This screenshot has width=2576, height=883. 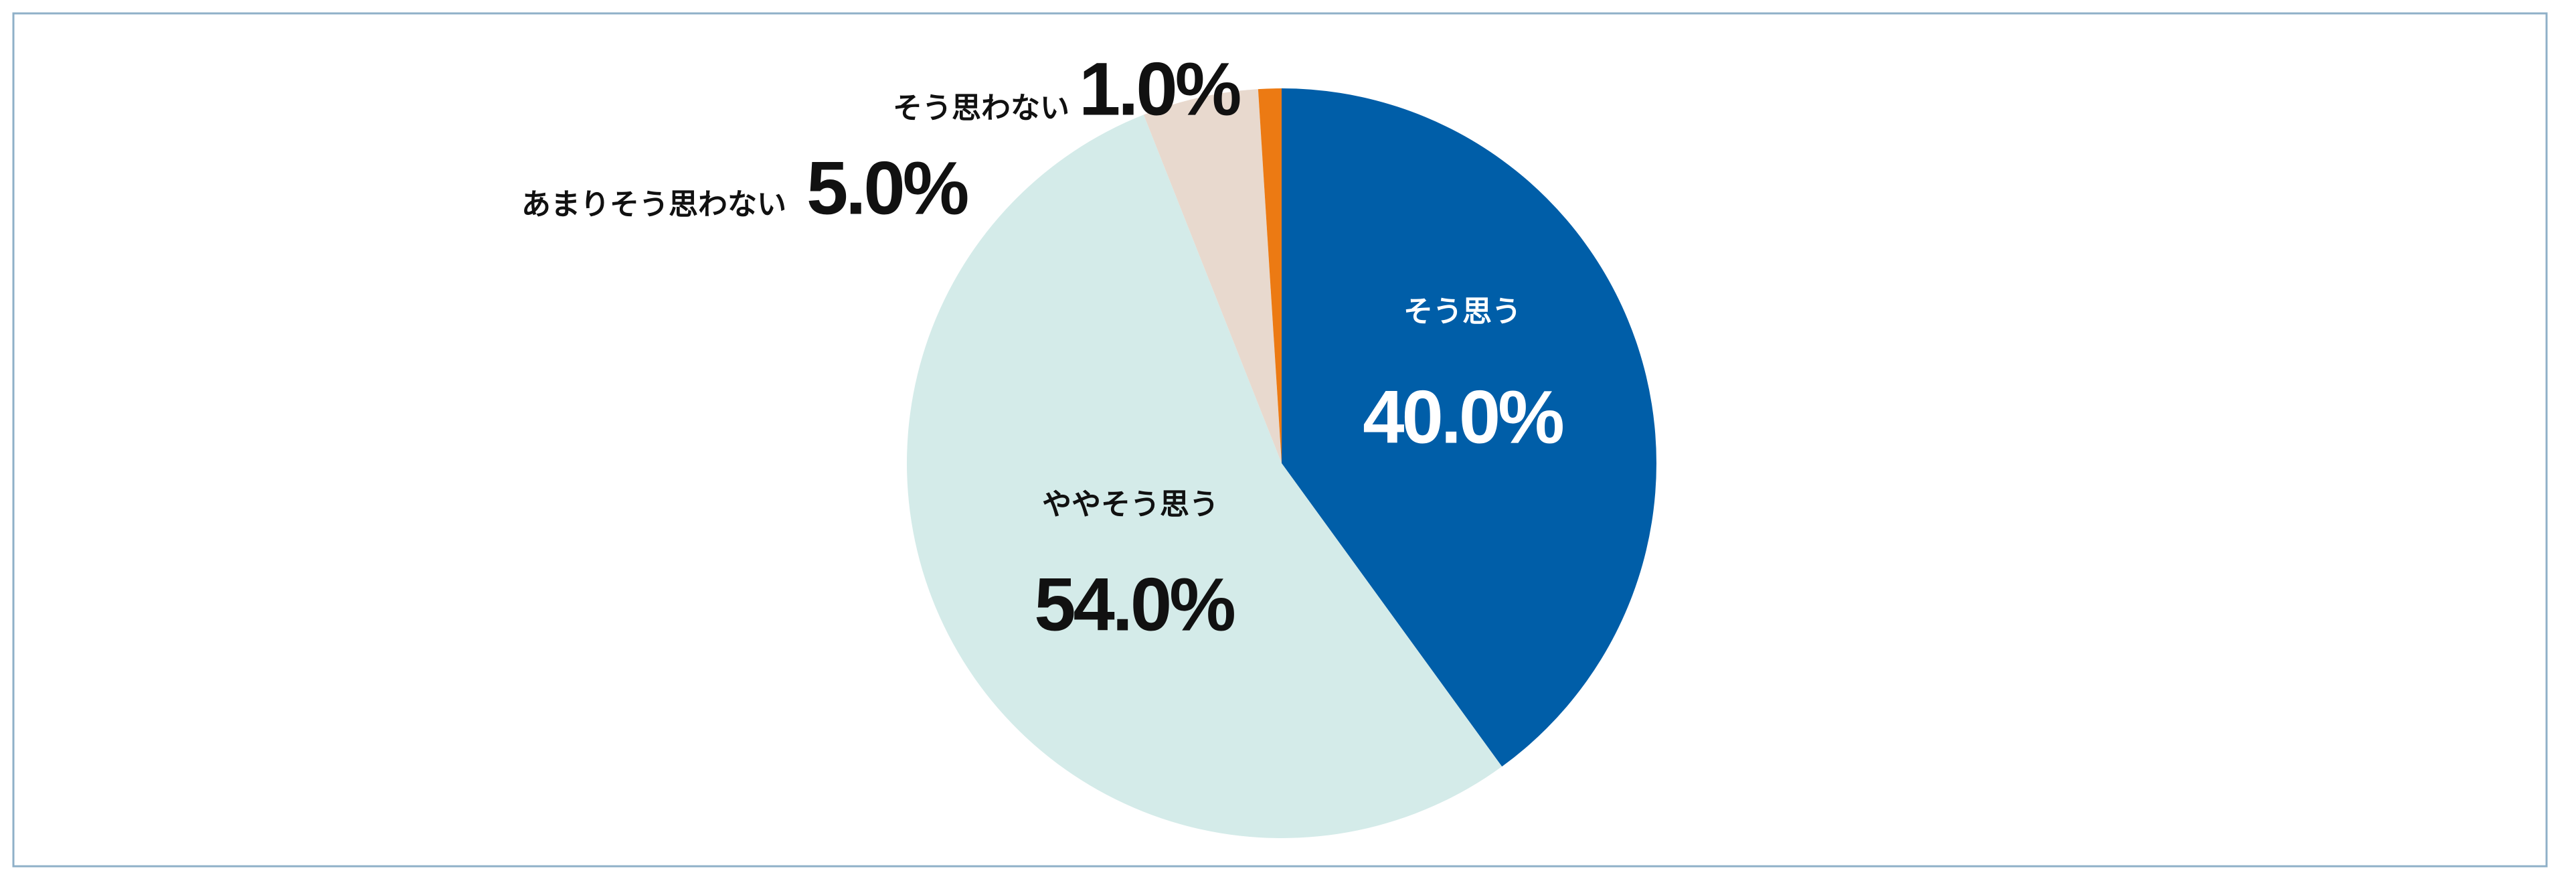 I want to click on value-label: 1.0%, so click(x=1159, y=89).